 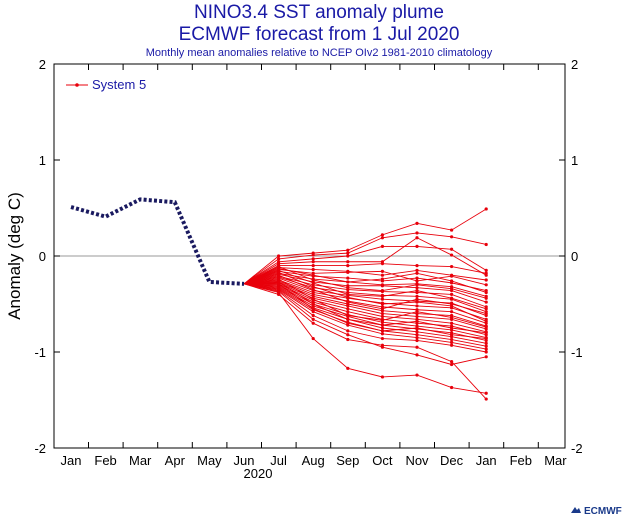 What do you see at coordinates (313, 460) in the screenshot?
I see `x-tick-label: Aug` at bounding box center [313, 460].